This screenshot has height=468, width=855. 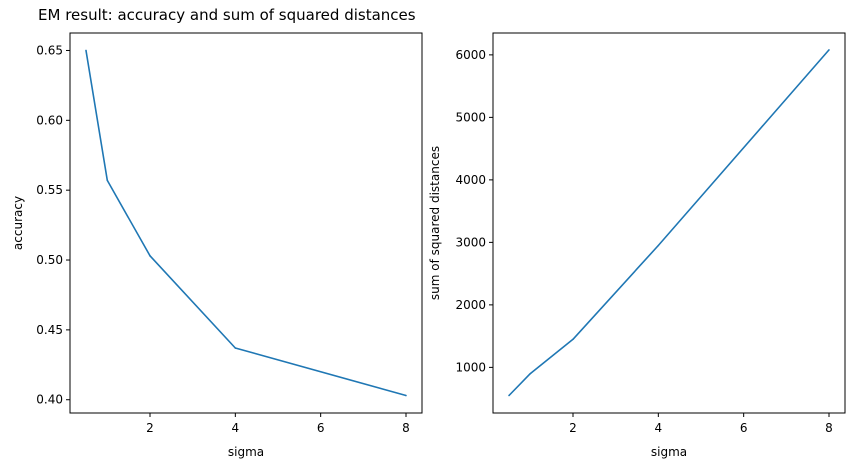 I want to click on accuracy-y-axis-label: accuracy, so click(x=18, y=223).